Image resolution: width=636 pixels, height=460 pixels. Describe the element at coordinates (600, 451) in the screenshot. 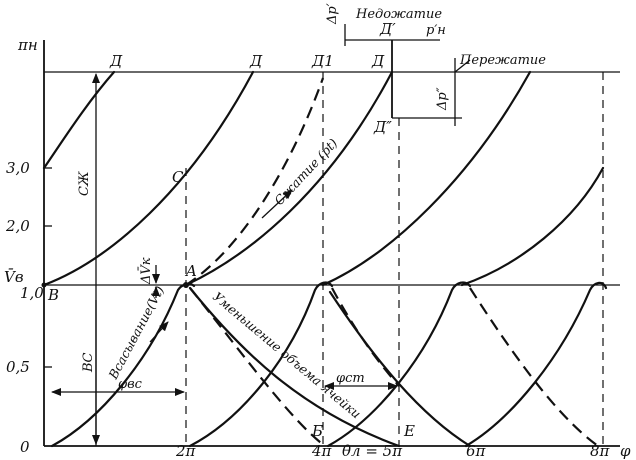

I see `x-tick-label-8pi: 8π` at that location.